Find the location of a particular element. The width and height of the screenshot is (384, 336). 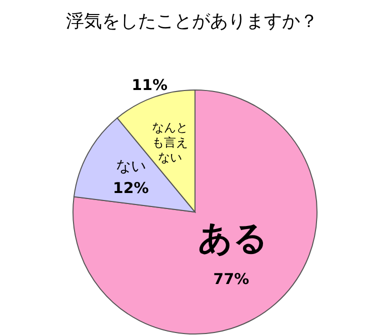

slice-label: ある is located at coordinates (233, 238).